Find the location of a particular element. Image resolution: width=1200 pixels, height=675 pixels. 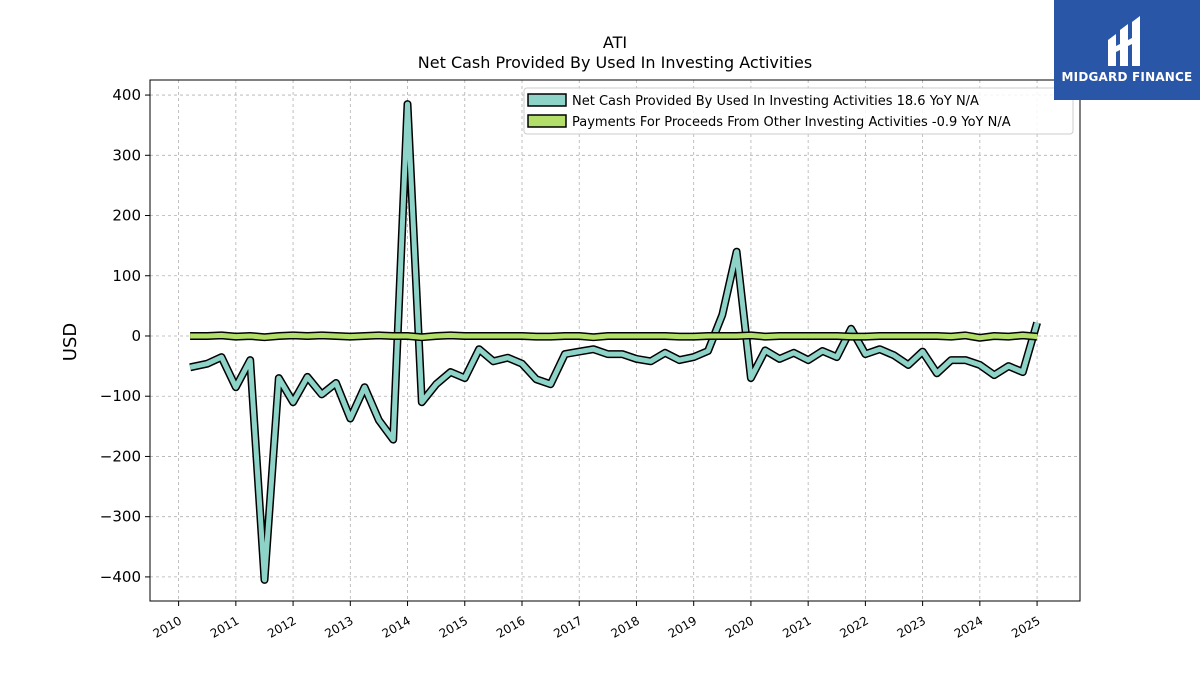

y-tick-label: 100 is located at coordinates (126, 276).